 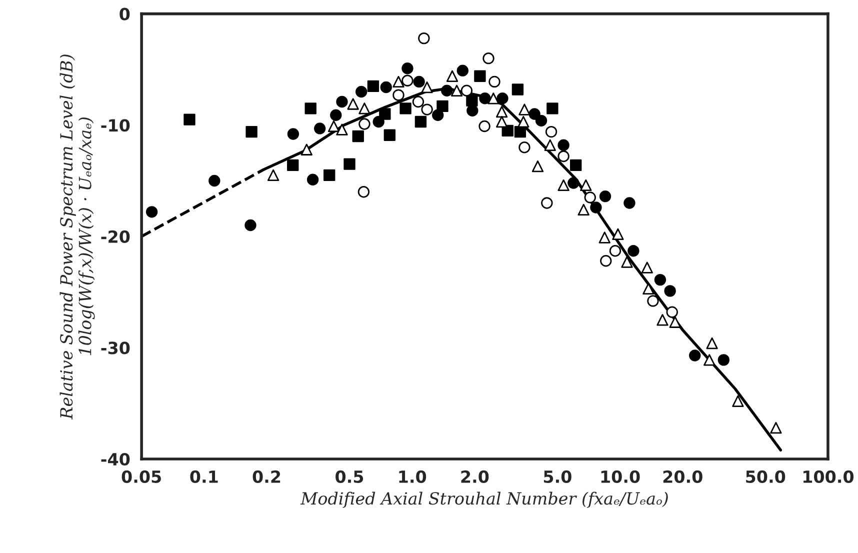 I want to click on x-tick-label: 20.0, so click(x=682, y=476).